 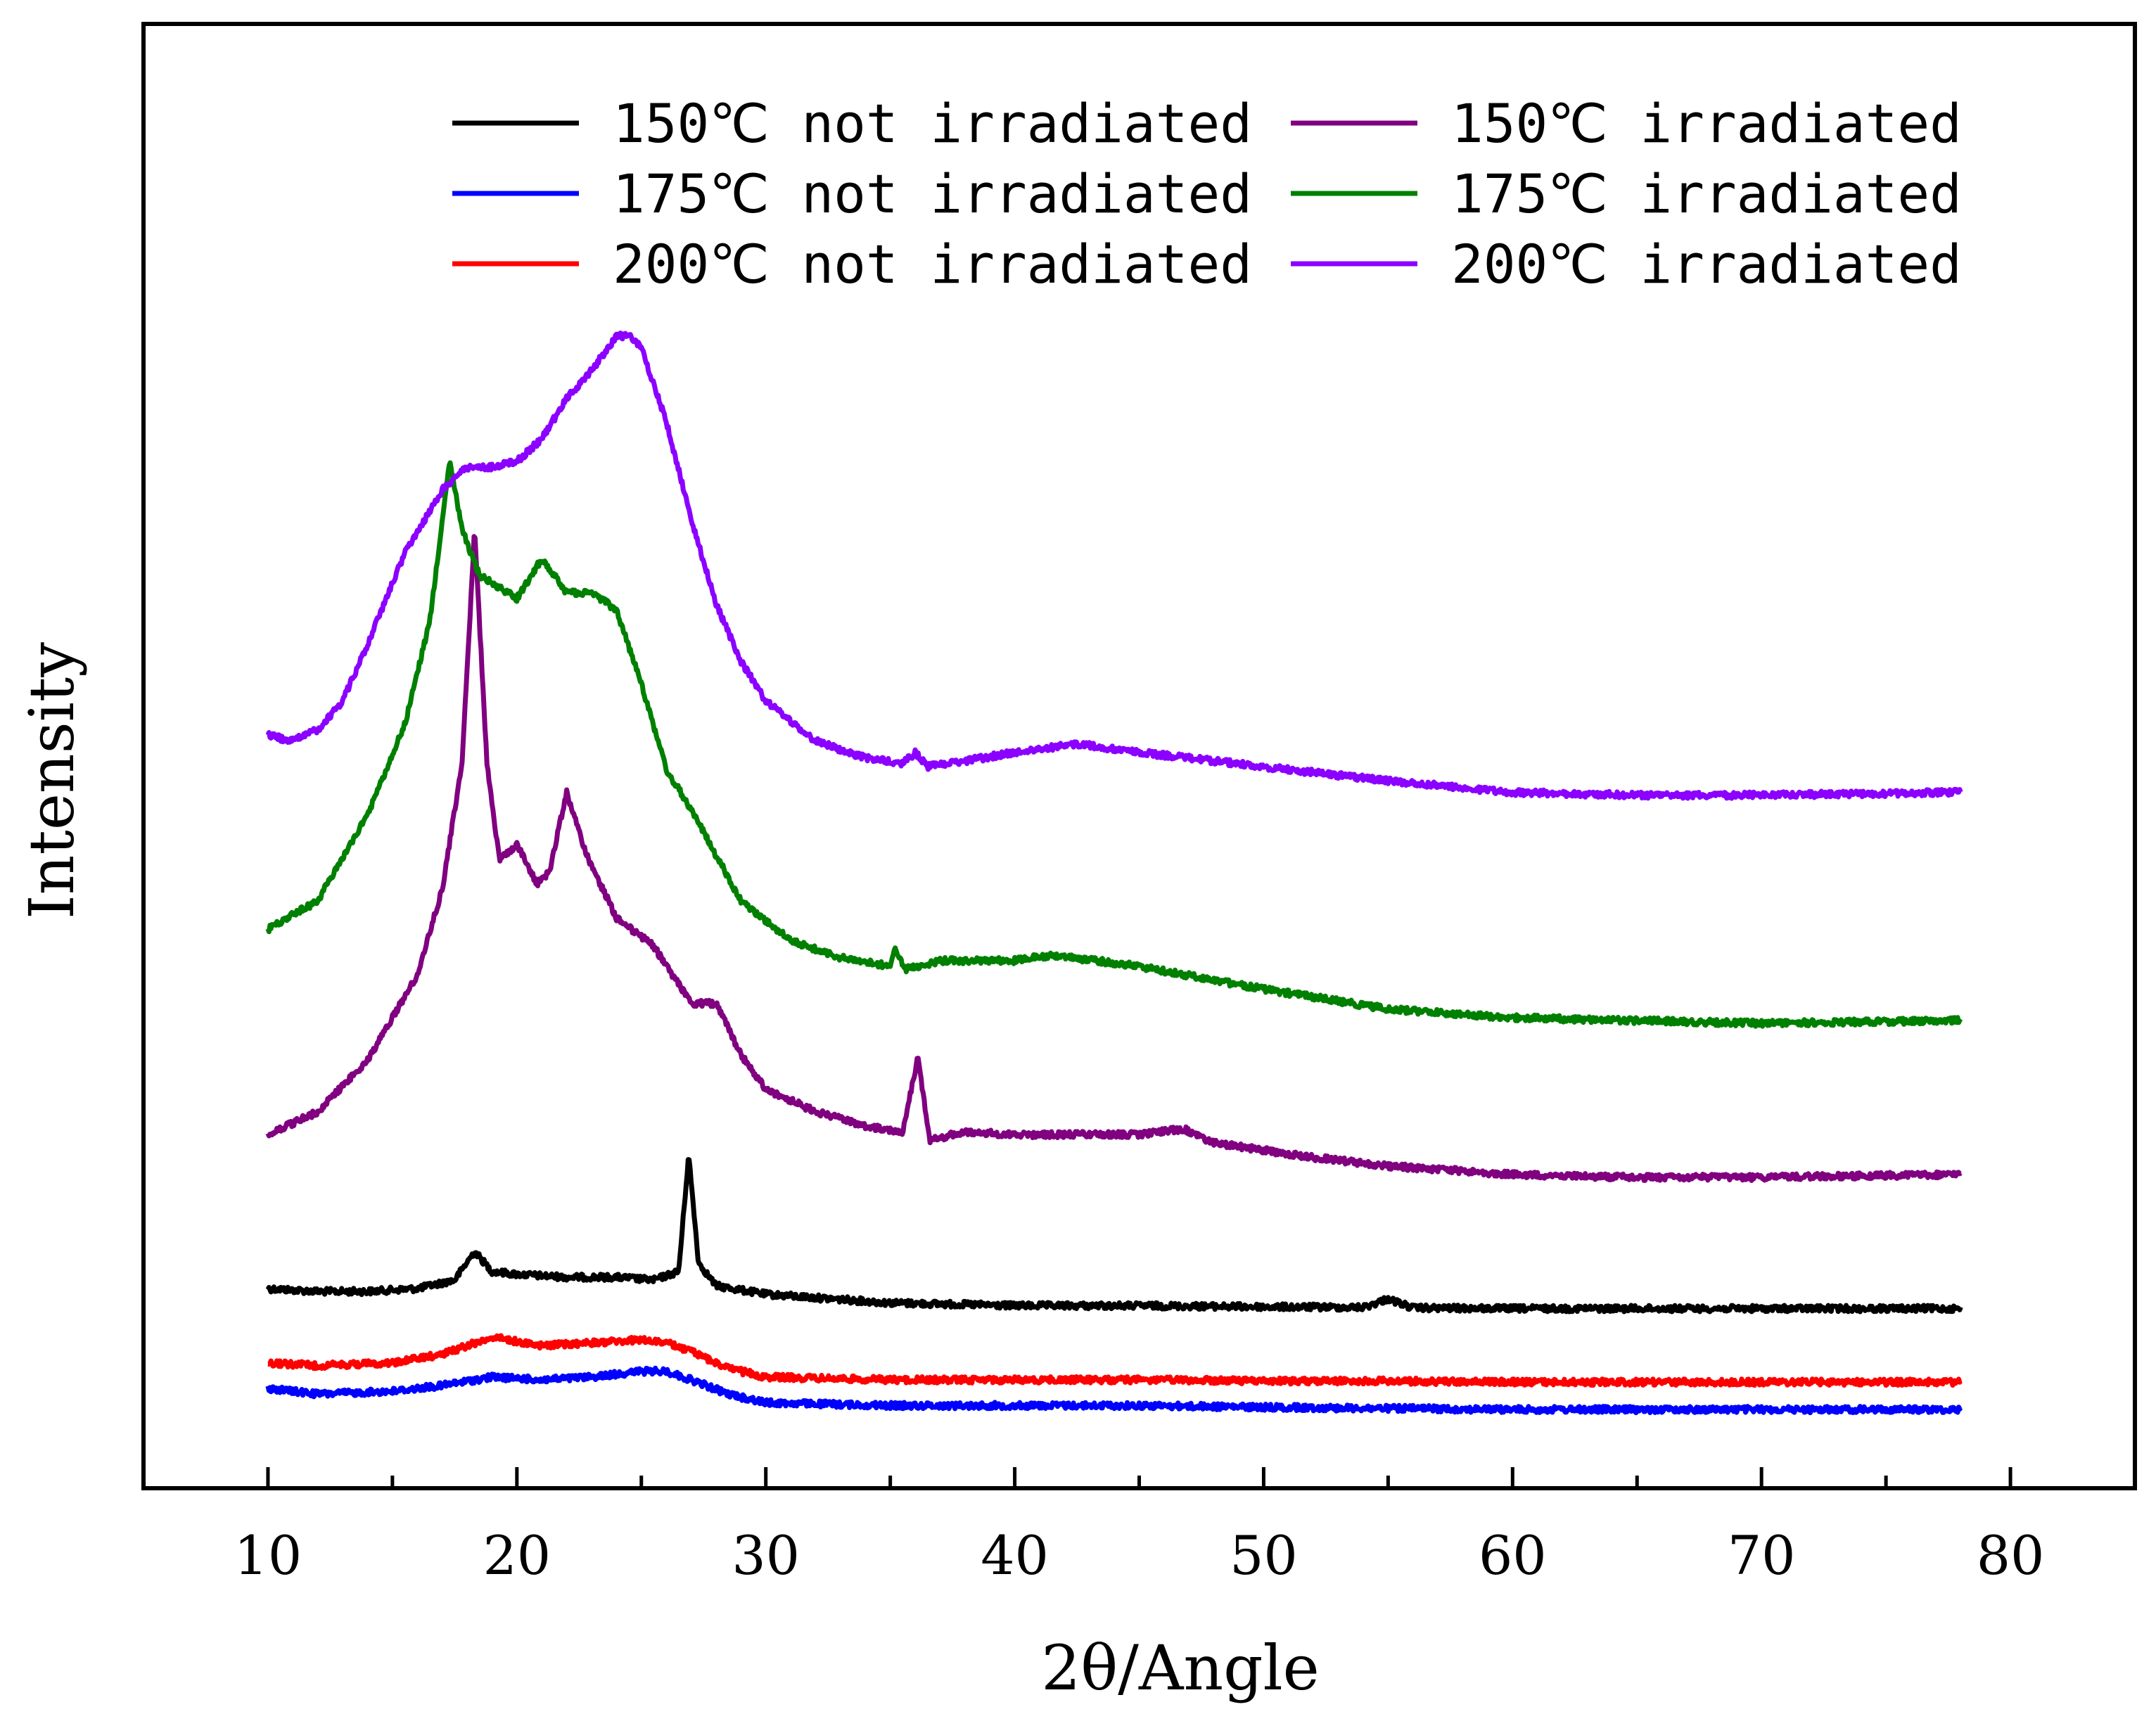 What do you see at coordinates (1513, 1556) in the screenshot?
I see `x-tick-label: 60` at bounding box center [1513, 1556].